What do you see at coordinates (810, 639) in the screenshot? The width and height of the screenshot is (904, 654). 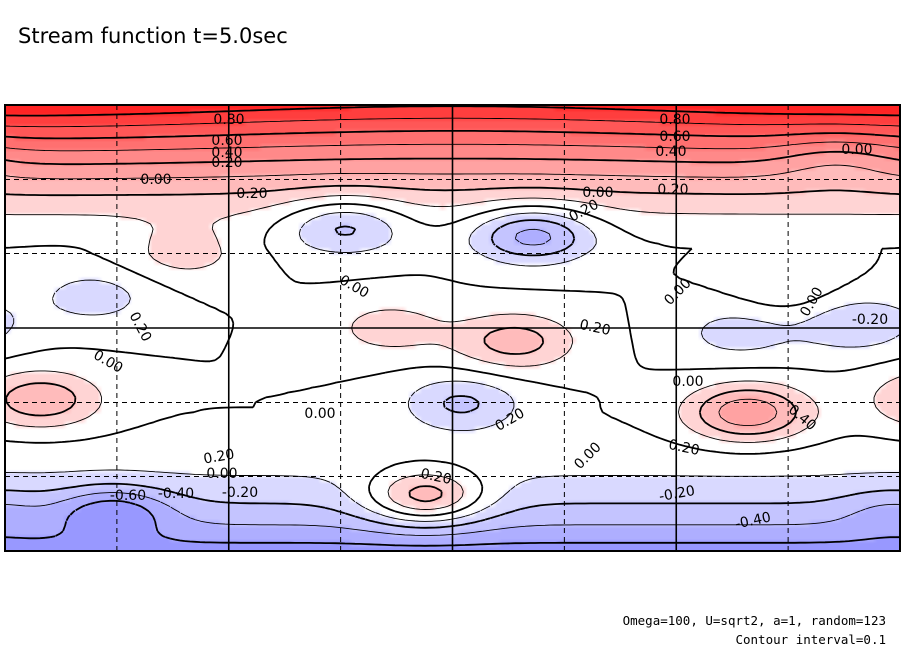 I see `contour-interval-note: Contour interval=0.1` at bounding box center [810, 639].